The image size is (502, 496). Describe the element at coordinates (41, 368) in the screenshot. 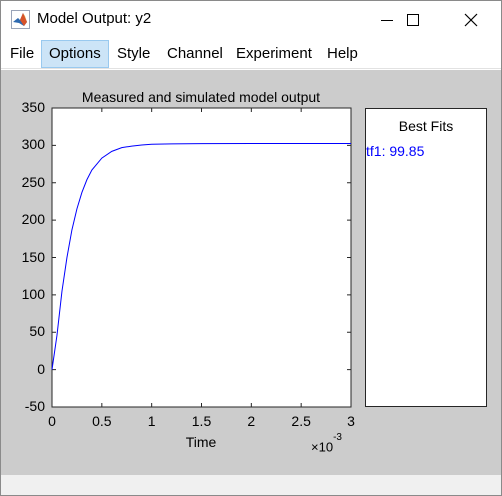

I see `y-tick-label: 0` at that location.